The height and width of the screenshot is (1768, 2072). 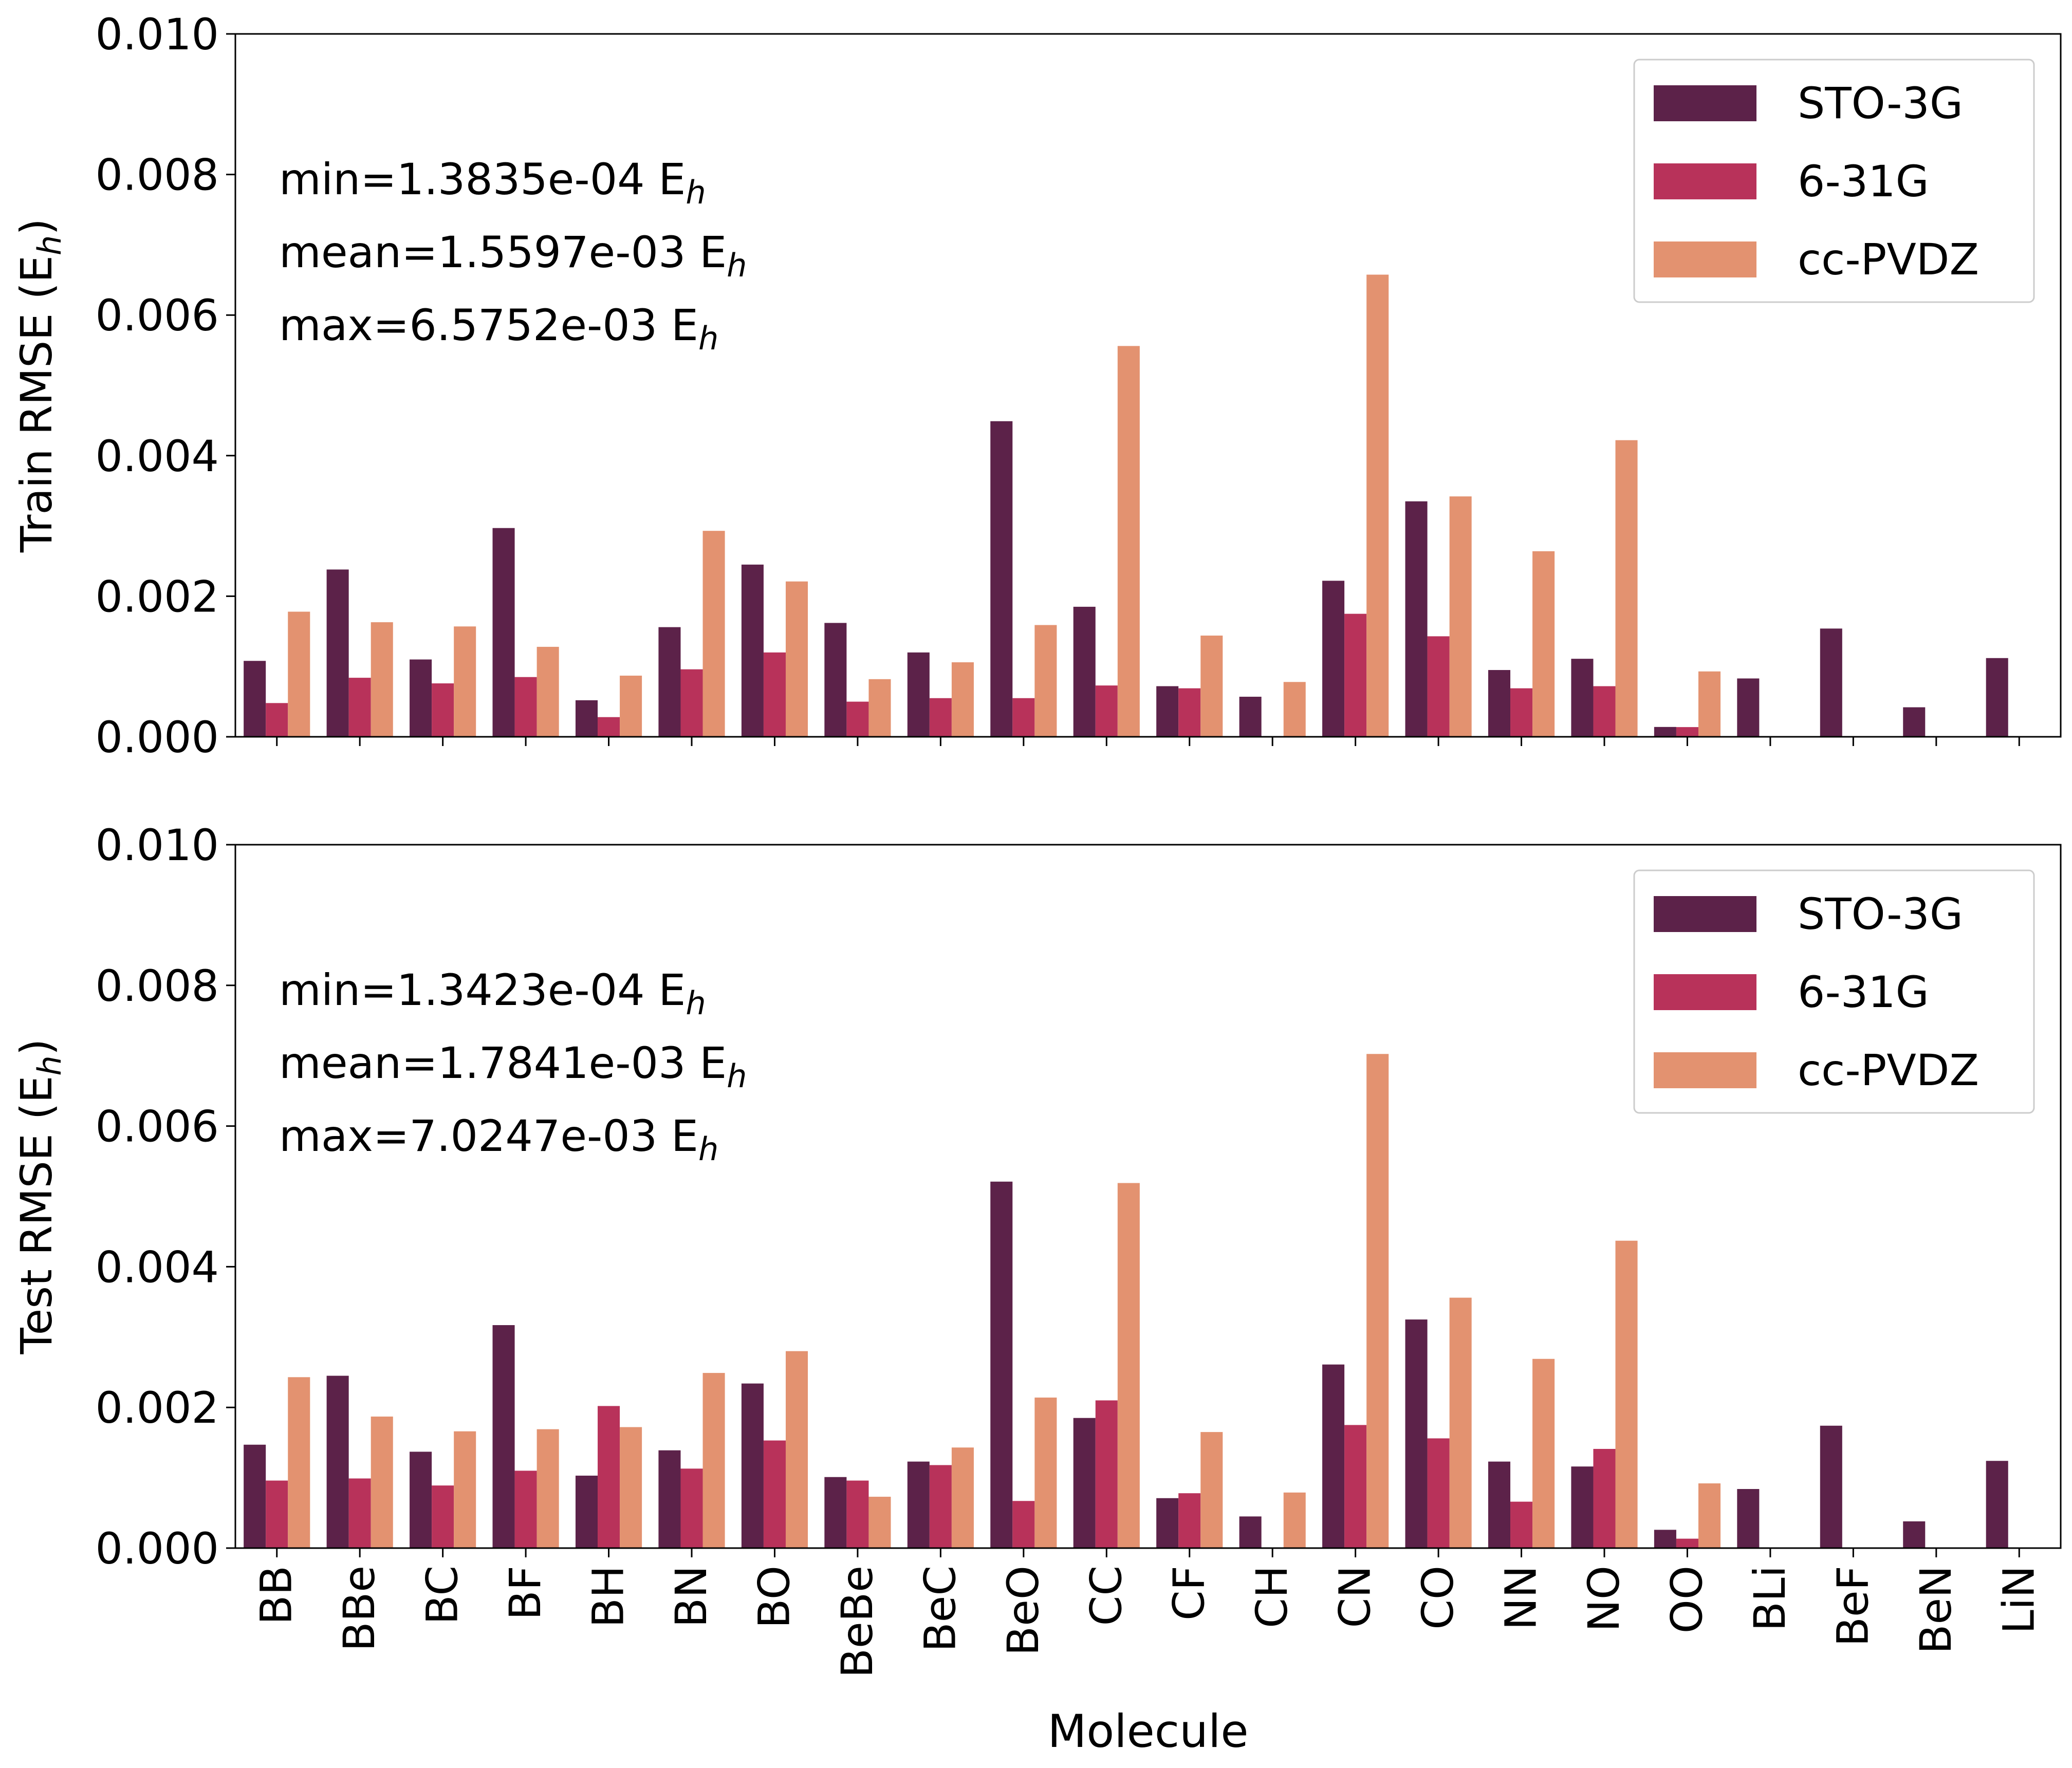 I want to click on test-bar-sto3g-cc, so click(x=1084, y=1483).